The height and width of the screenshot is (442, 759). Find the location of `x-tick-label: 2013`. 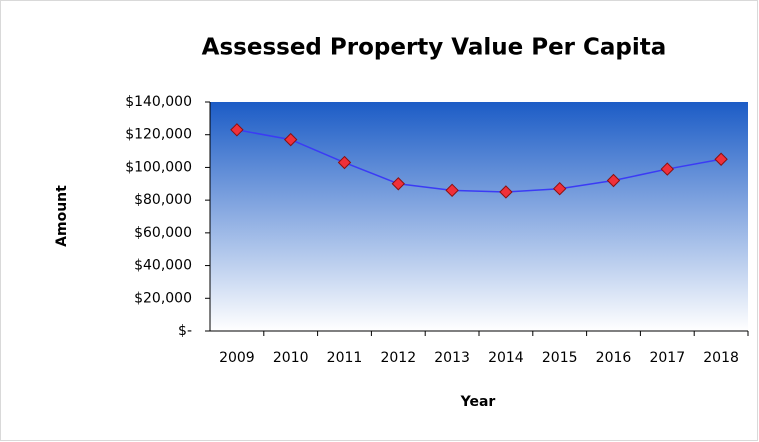

x-tick-label: 2013 is located at coordinates (452, 358).